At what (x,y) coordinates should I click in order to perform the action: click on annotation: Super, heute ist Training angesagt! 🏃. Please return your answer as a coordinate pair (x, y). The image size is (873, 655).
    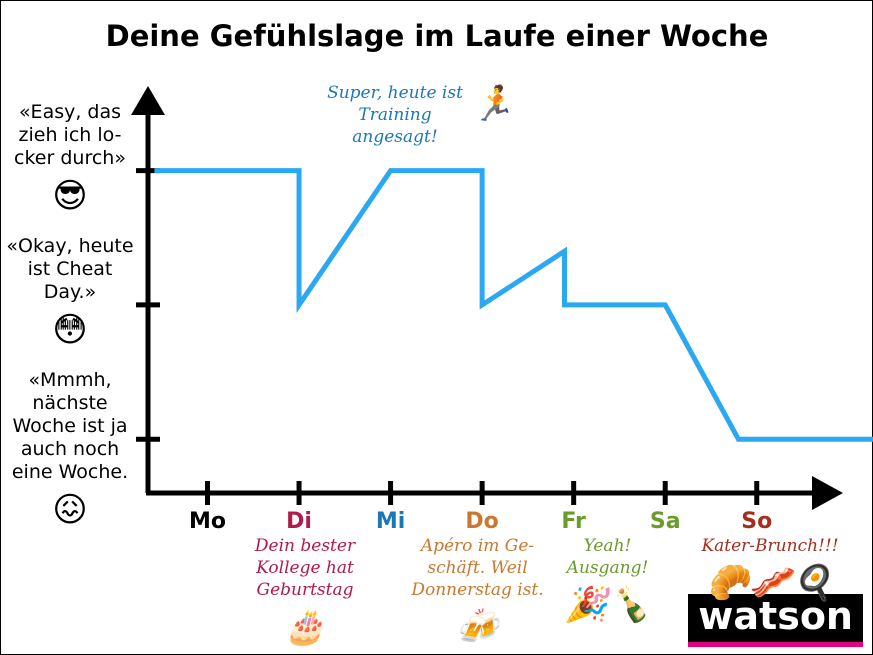
    Looking at the image, I should click on (417, 115).